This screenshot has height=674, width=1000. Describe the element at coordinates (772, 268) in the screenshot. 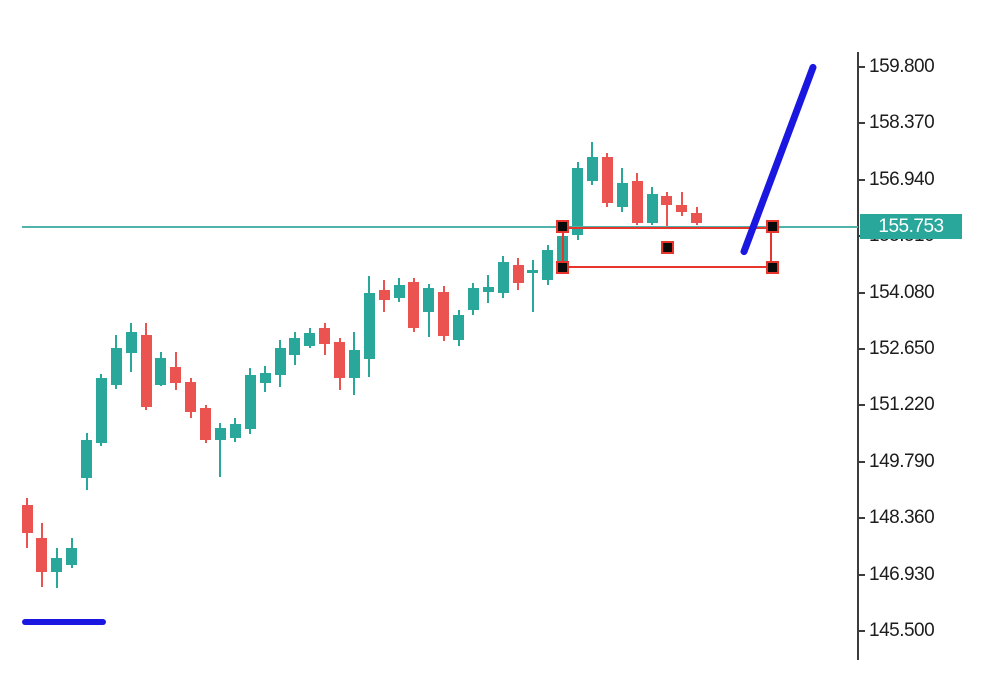

I see `rectangle-handle-bottom-right` at that location.